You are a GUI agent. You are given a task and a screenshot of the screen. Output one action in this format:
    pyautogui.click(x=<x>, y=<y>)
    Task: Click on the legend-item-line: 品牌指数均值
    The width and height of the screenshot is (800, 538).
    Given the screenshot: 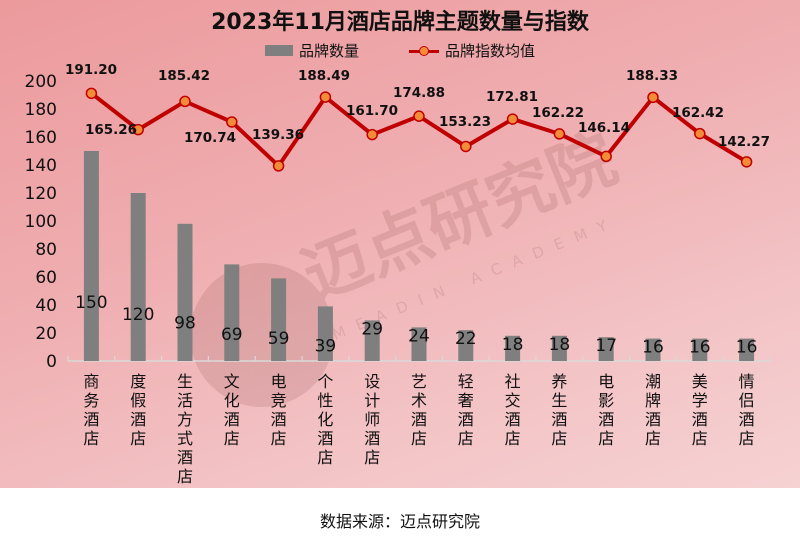 What is the action you would take?
    pyautogui.click(x=472, y=50)
    